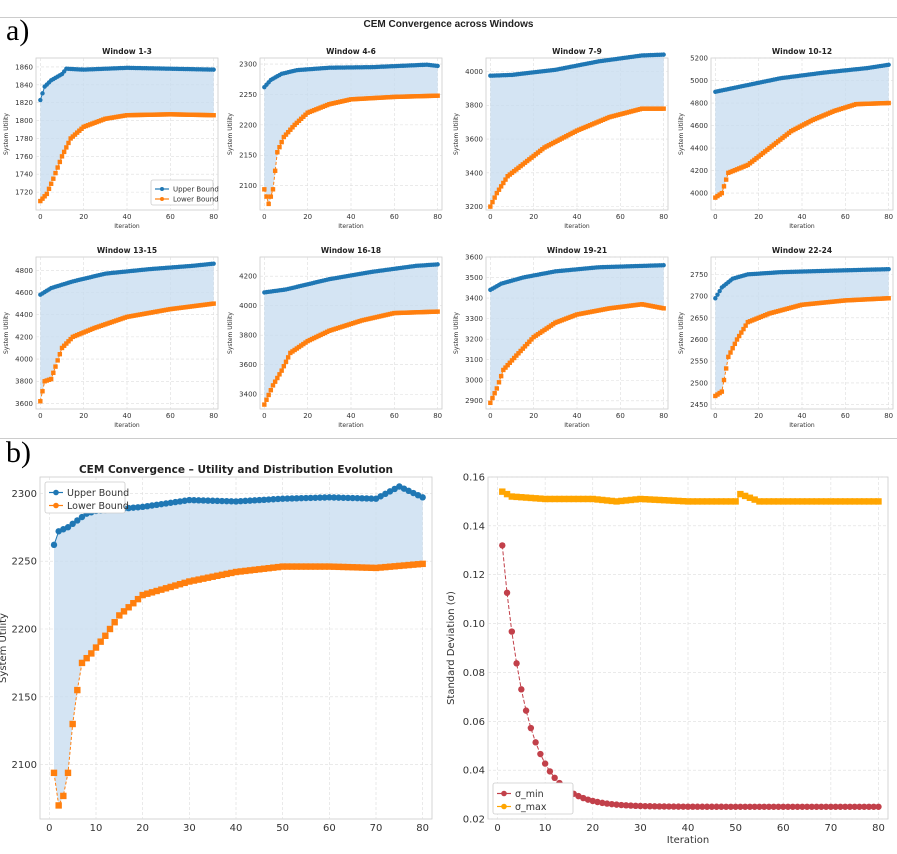 This screenshot has height=854, width=897. Describe the element at coordinates (351, 226) in the screenshot. I see `x-axis-label: Iteration` at that location.